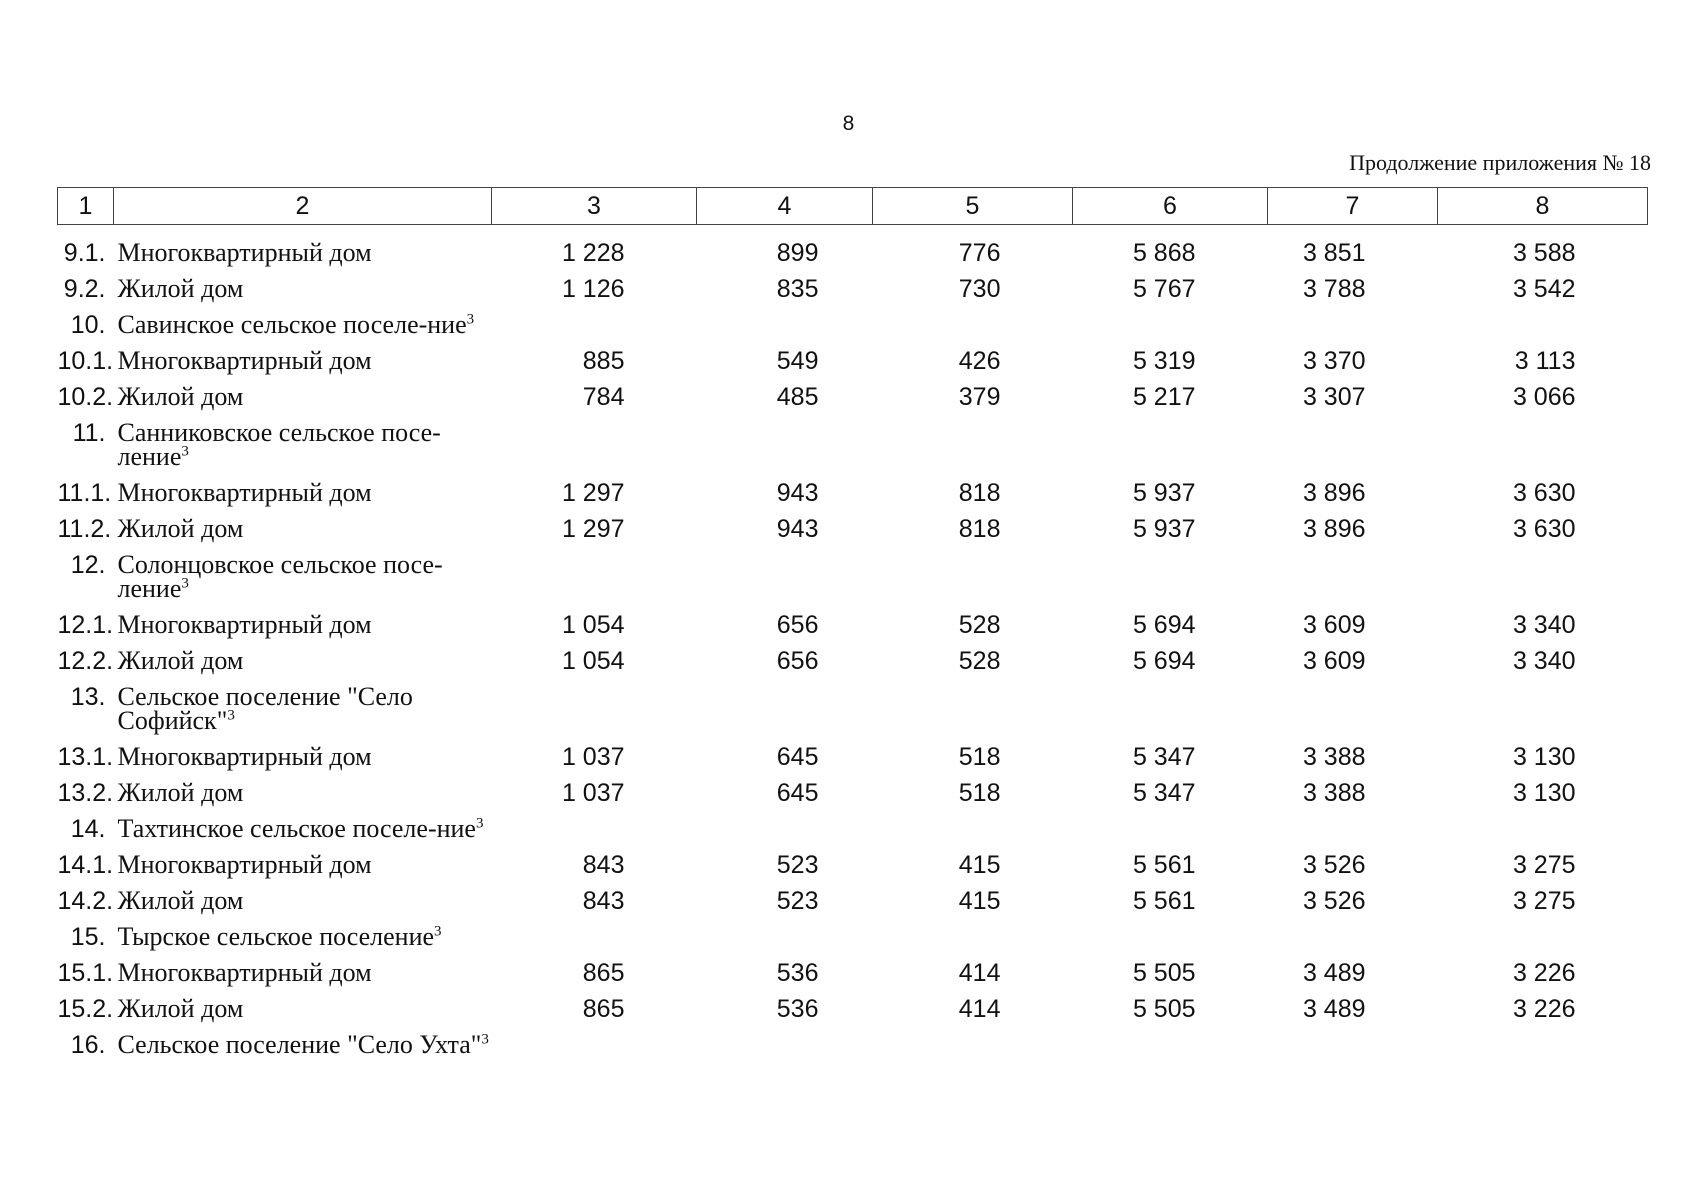 This screenshot has height=1200, width=1697. I want to click on value-col-6: 5 868, so click(1164, 253).